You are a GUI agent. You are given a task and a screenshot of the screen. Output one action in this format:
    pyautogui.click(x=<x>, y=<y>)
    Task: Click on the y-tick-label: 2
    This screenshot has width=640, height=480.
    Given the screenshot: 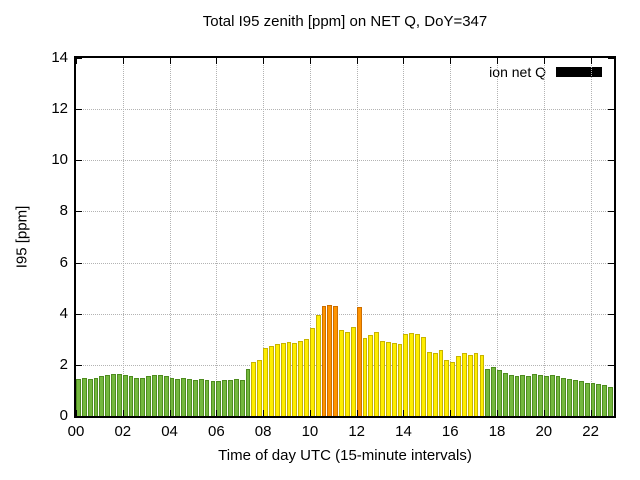 What is the action you would take?
    pyautogui.click(x=63, y=364)
    